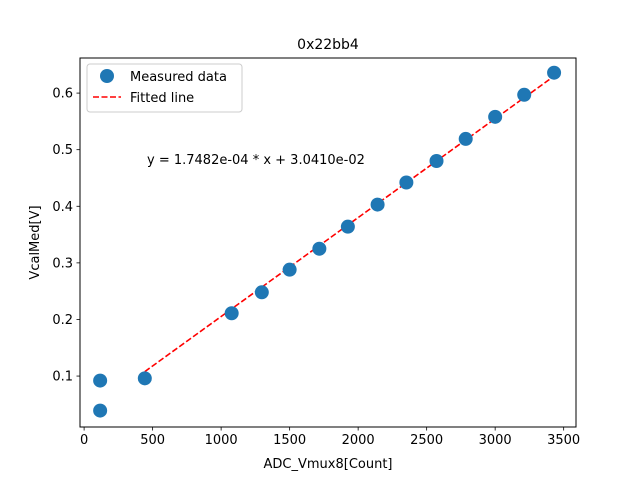 The height and width of the screenshot is (480, 640). Describe the element at coordinates (62, 320) in the screenshot. I see `y-tick-label: 0.2` at that location.